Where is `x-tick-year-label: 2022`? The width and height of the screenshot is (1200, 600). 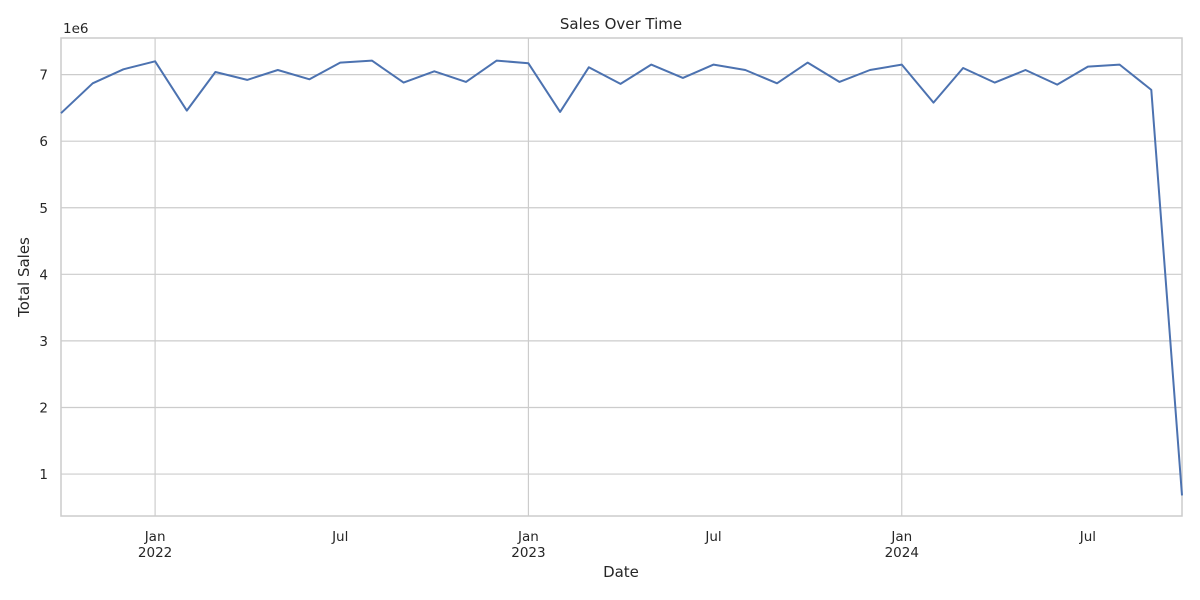 x-tick-year-label: 2022 is located at coordinates (155, 553).